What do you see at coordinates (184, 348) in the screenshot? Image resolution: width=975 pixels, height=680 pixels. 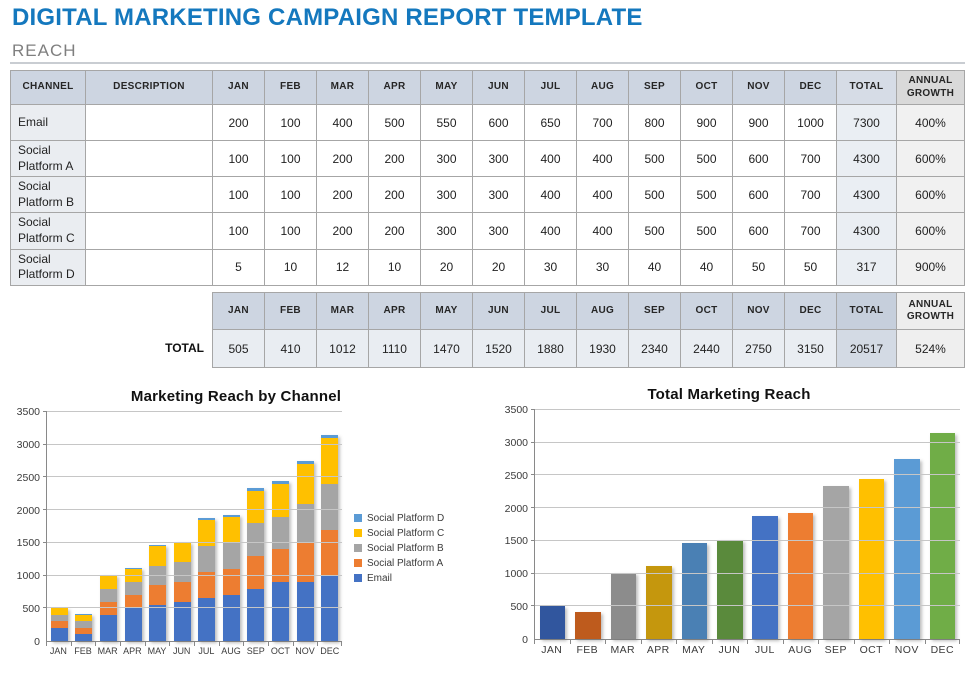 I see `total-row-label: TOTAL` at bounding box center [184, 348].